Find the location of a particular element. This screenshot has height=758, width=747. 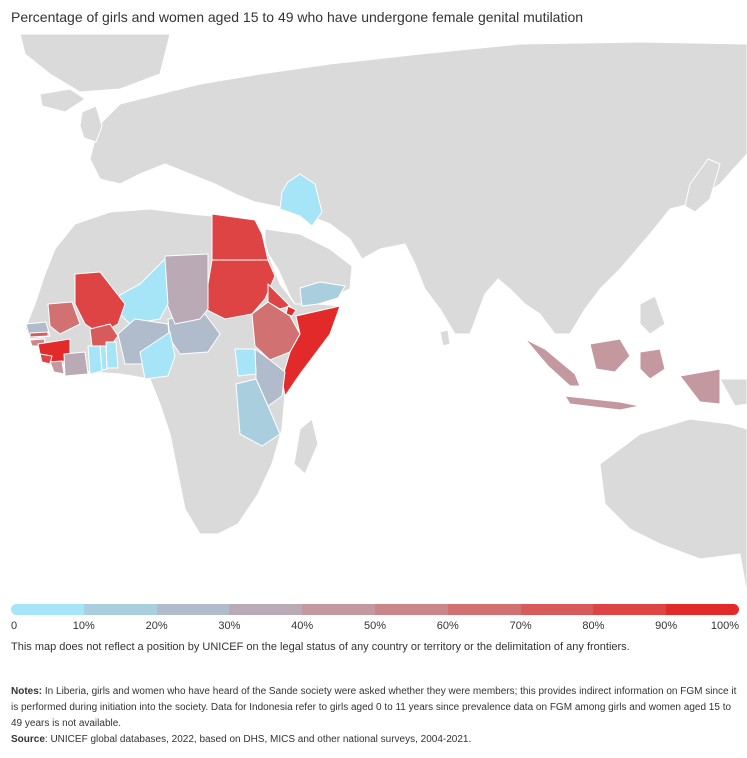

land-srilanka is located at coordinates (445, 338).